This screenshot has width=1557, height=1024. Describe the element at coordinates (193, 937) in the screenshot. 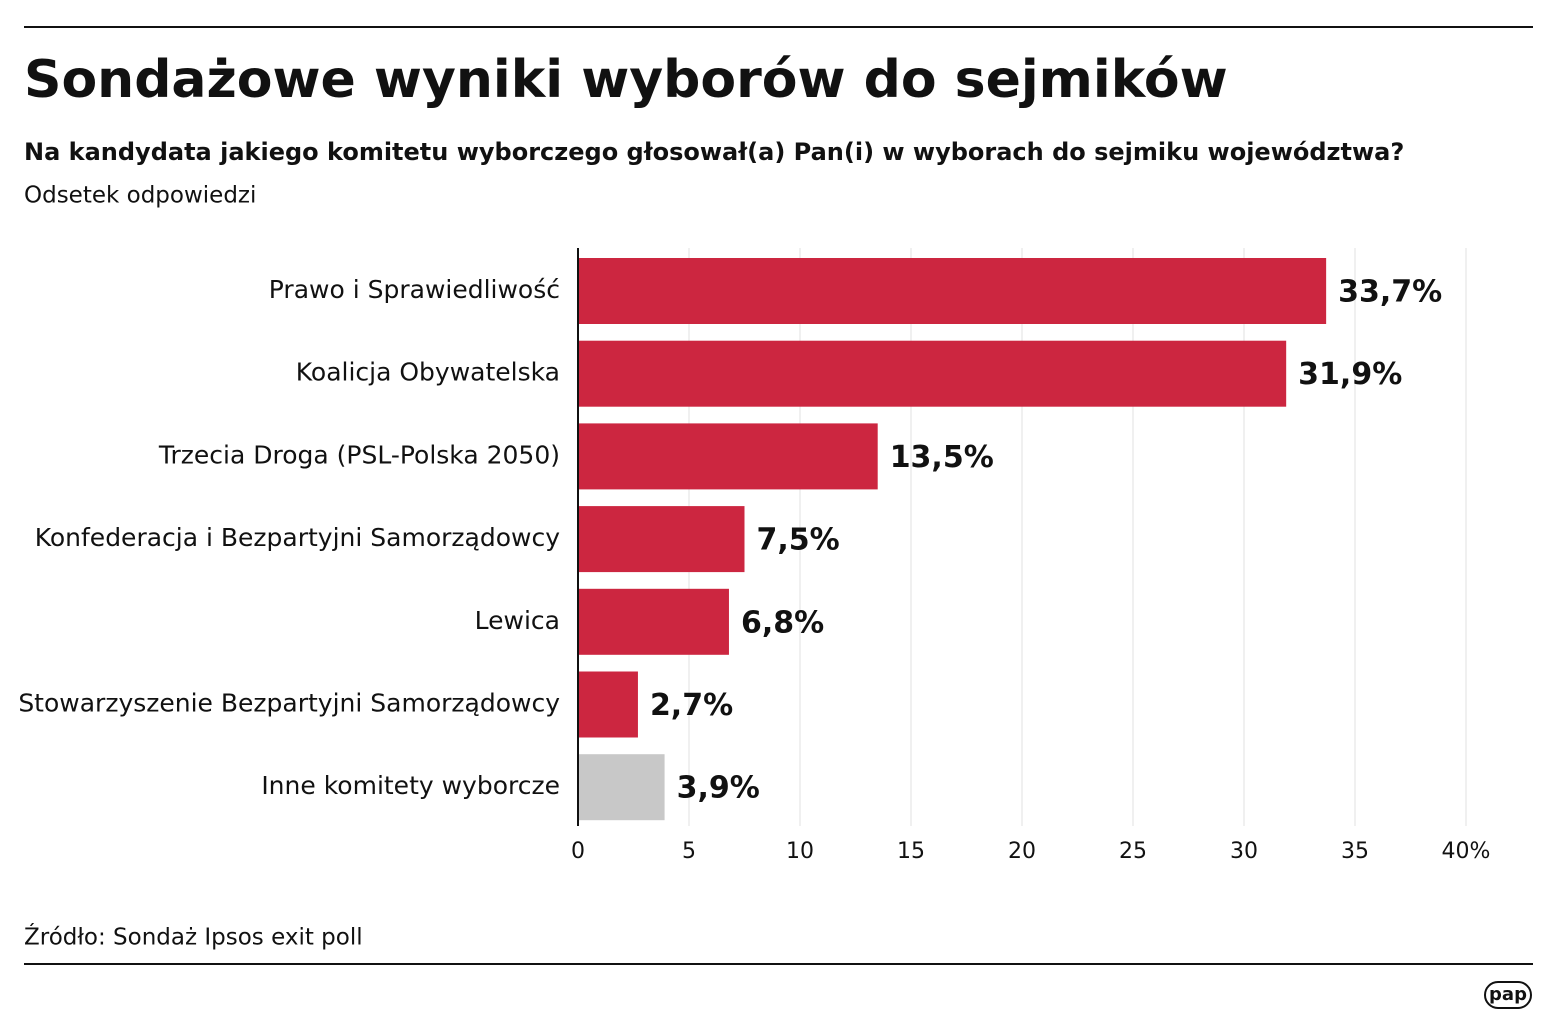

I see `source: Źródło: Sondaż Ipsos exit poll` at that location.